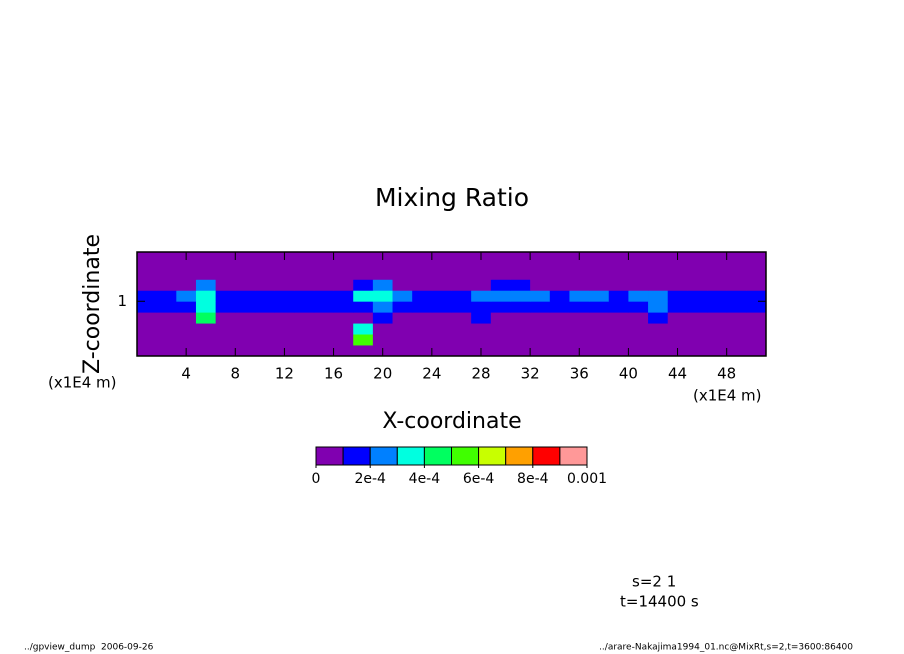  What do you see at coordinates (727, 396) in the screenshot?
I see `x-units: (x1E4 m)` at bounding box center [727, 396].